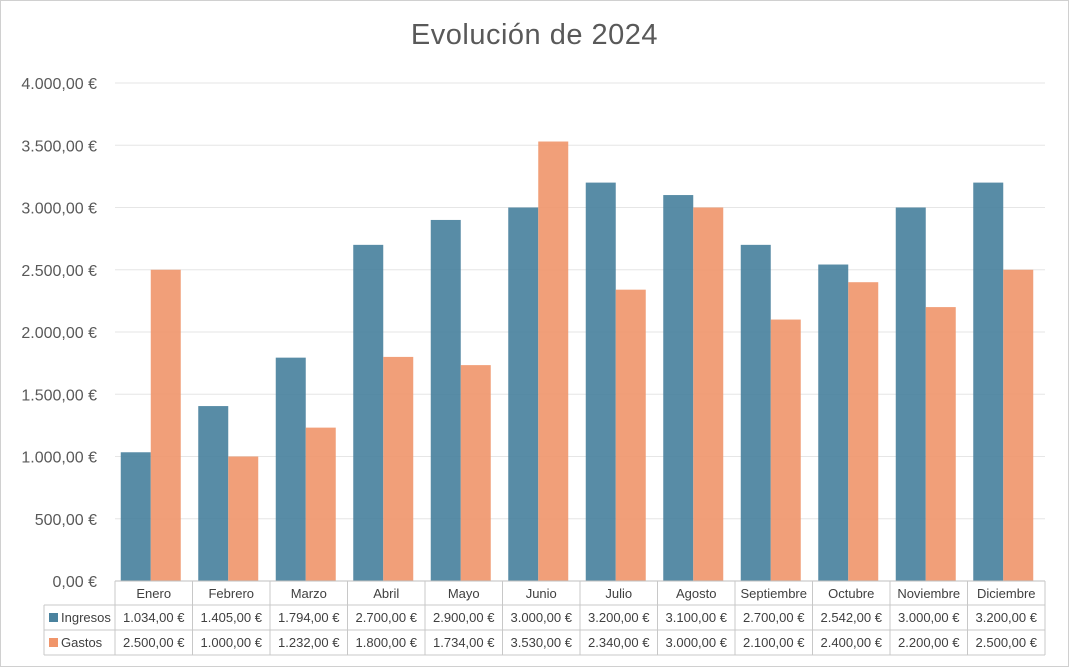 The height and width of the screenshot is (667, 1069). What do you see at coordinates (232, 617) in the screenshot?
I see `data-label: 1.405,00 €` at bounding box center [232, 617].